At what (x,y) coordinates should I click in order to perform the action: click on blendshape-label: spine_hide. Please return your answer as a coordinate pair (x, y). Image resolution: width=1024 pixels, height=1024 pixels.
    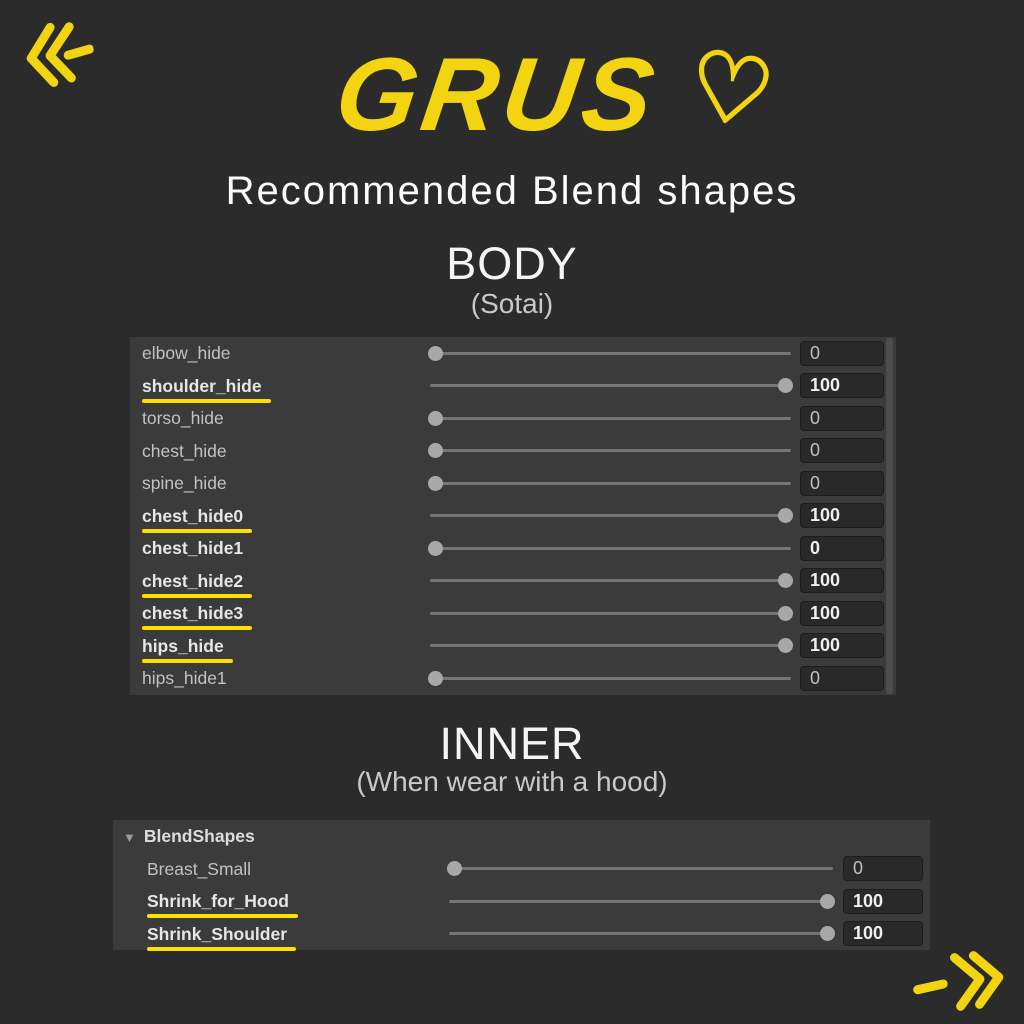
    Looking at the image, I should click on (184, 483).